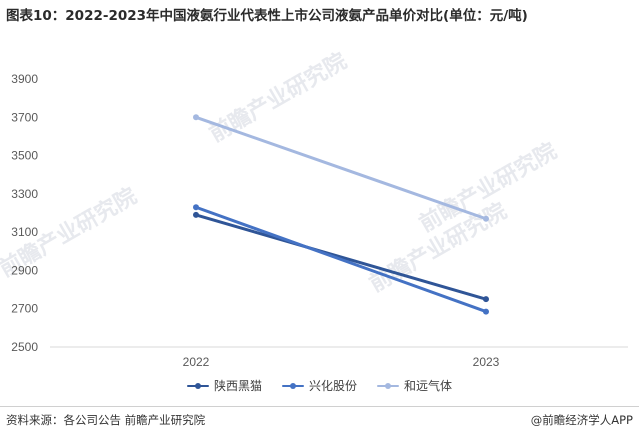  What do you see at coordinates (237, 386) in the screenshot?
I see `legend-label: 陕西黑猫` at bounding box center [237, 386].